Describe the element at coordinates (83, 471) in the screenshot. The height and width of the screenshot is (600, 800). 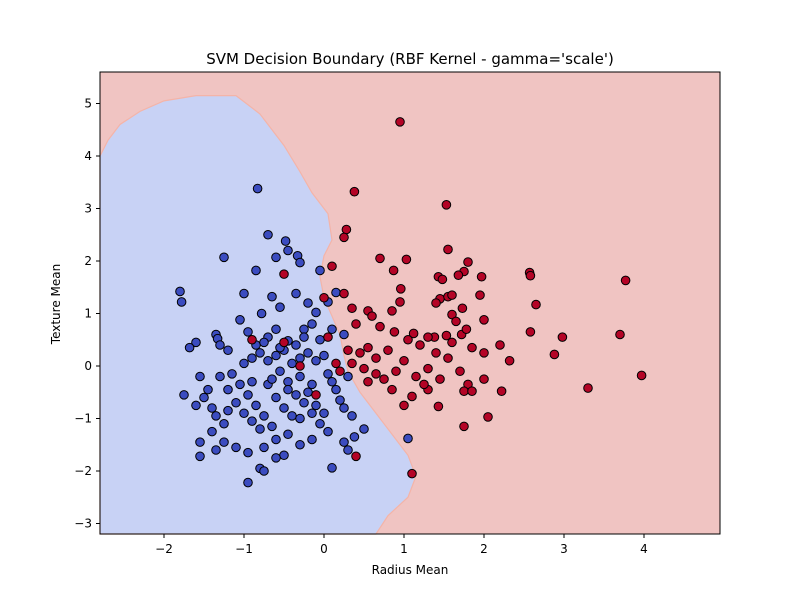
I see `y-tick-label: −2` at that location.